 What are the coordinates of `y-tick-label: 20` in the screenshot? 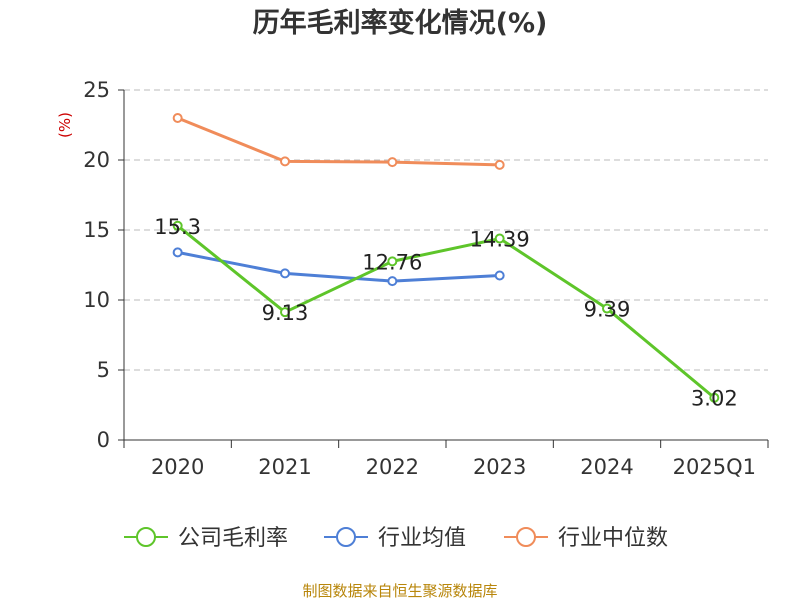 It's located at (96, 160).